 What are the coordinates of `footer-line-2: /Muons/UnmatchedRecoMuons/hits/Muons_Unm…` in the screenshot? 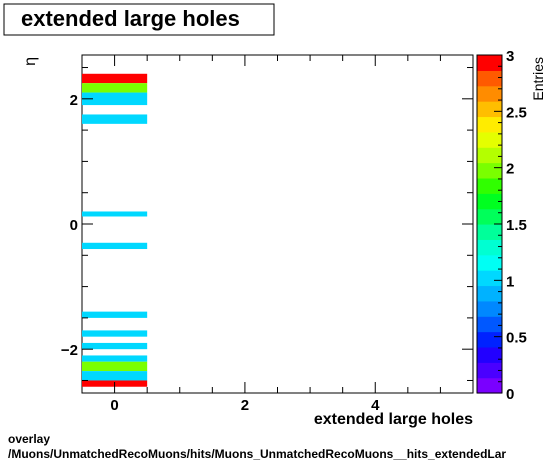 It's located at (257, 454).